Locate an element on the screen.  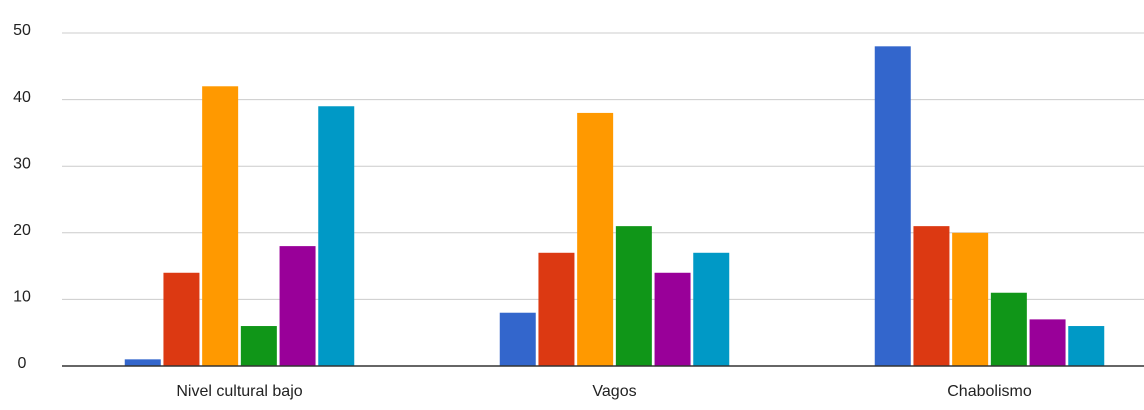
x-tick-label: Chabolismo is located at coordinates (989, 391).